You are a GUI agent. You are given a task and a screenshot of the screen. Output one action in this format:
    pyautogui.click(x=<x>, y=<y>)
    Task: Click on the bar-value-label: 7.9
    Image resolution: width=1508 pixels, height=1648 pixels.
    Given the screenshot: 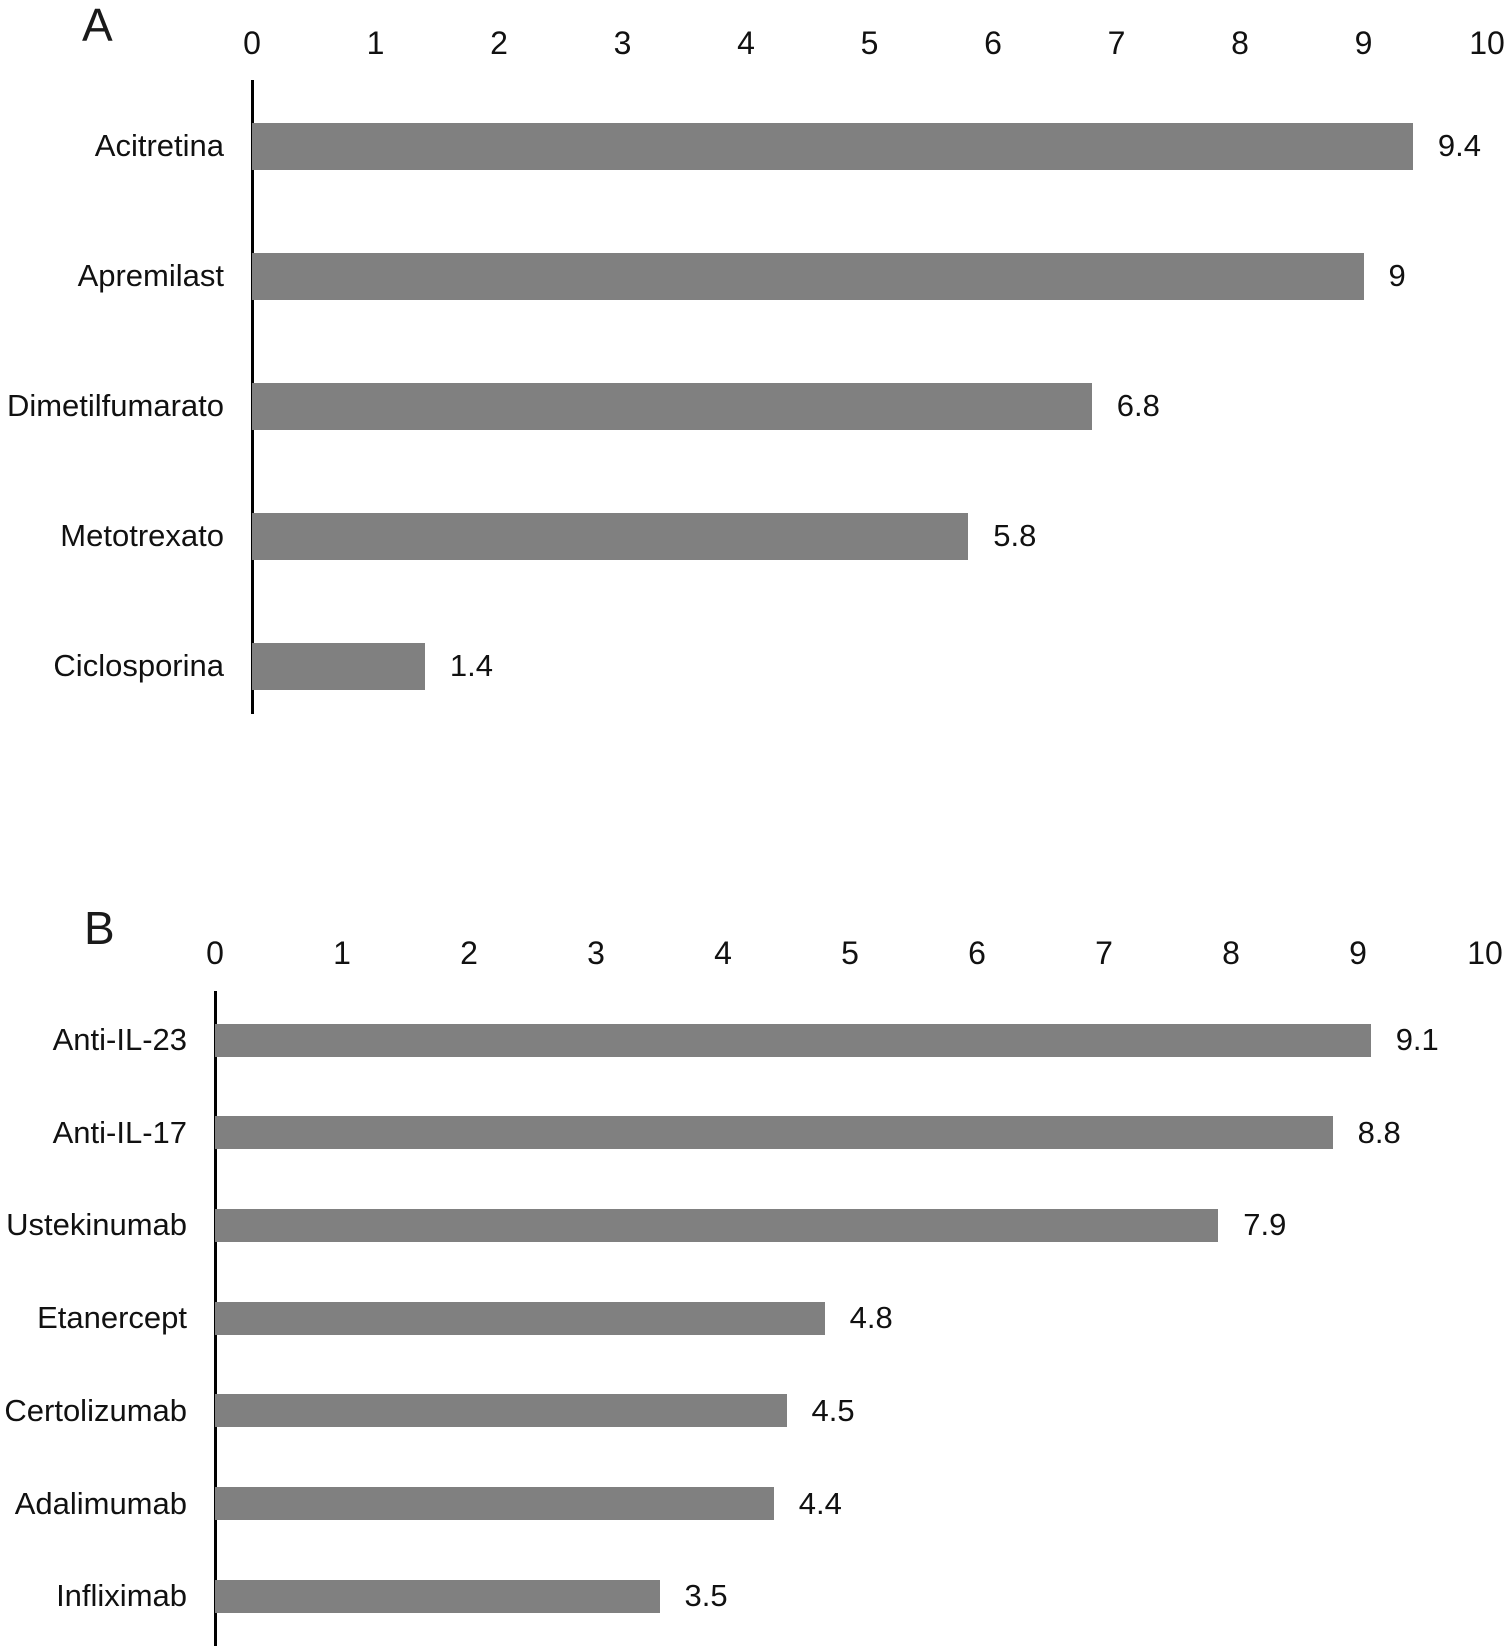 What is the action you would take?
    pyautogui.click(x=1265, y=1225)
    